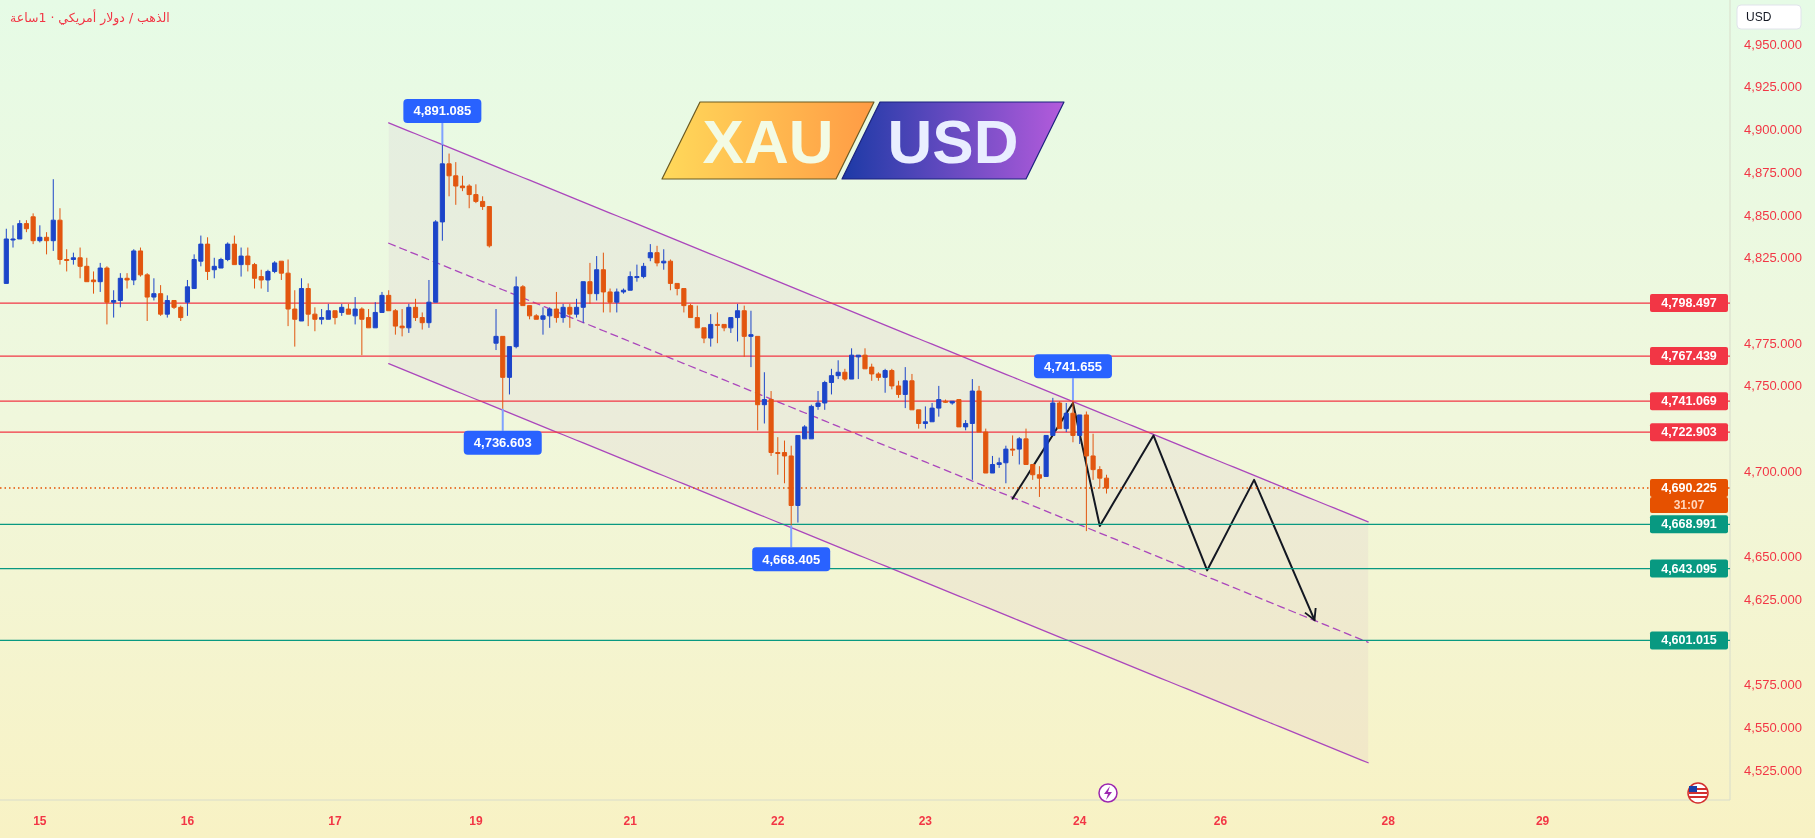 The height and width of the screenshot is (838, 1815). Describe the element at coordinates (90, 17) in the screenshot. I see `text: الذهب / دولار أمريكي · 1ساعة` at that location.